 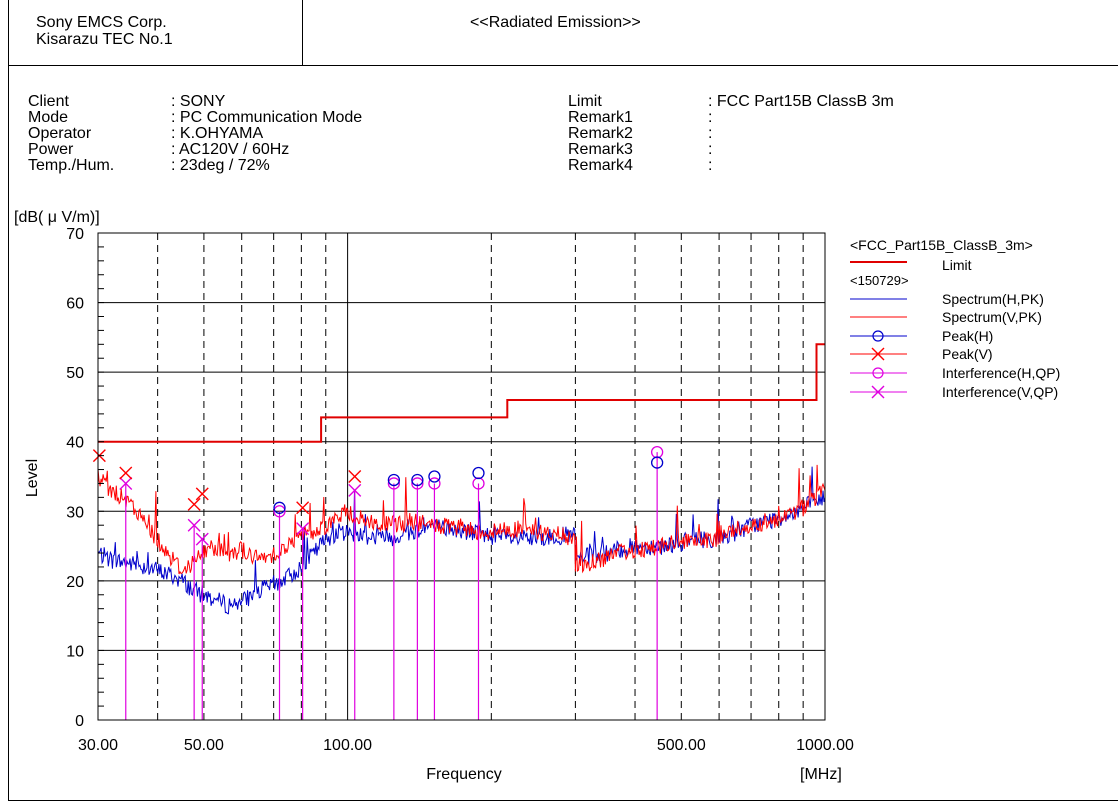 I want to click on info-label-remark4: Remark4, so click(x=600, y=165).